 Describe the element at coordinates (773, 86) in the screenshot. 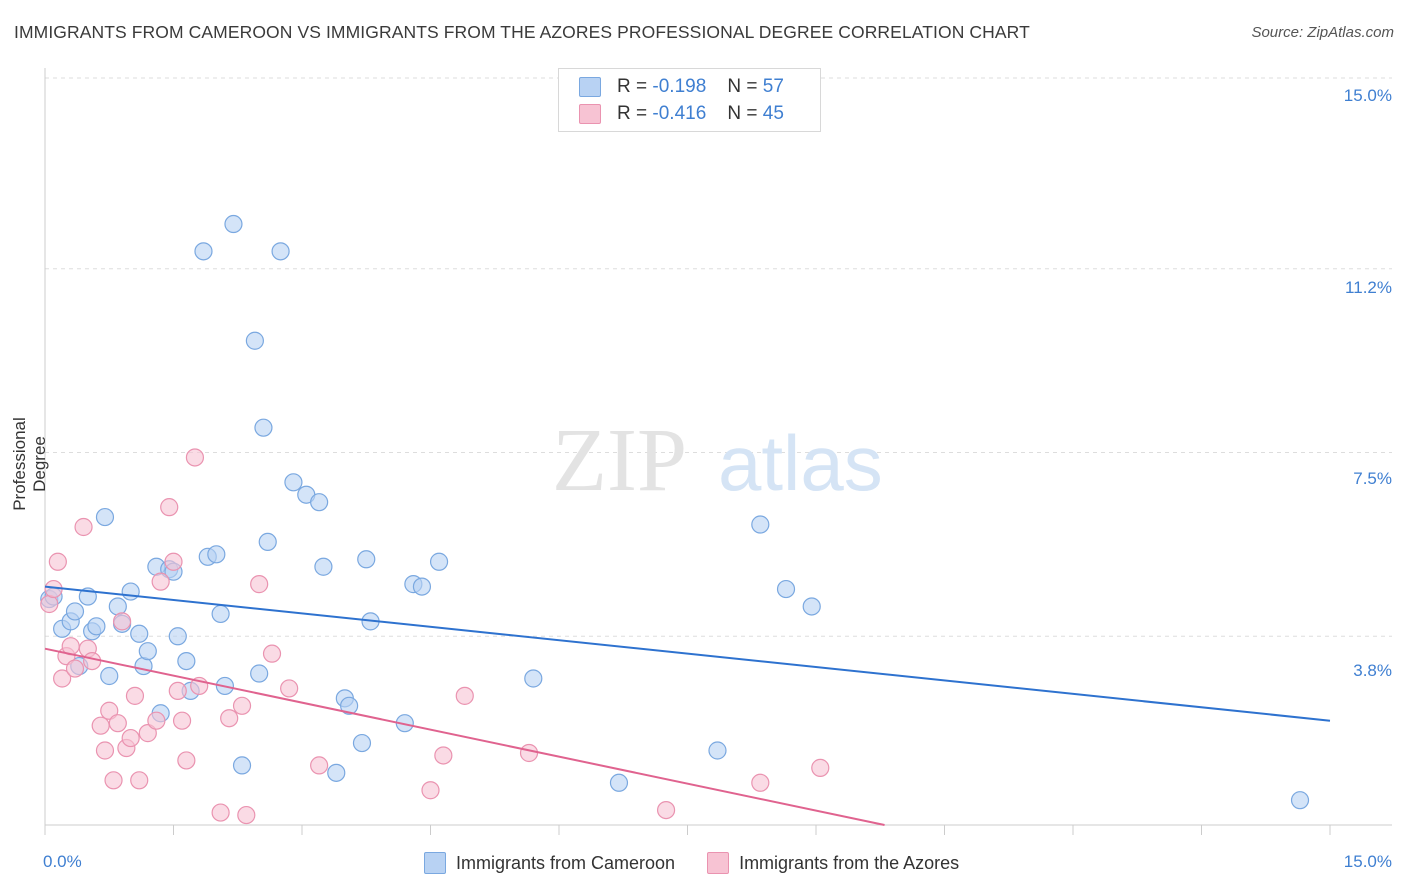

I see `n-value: 57` at that location.